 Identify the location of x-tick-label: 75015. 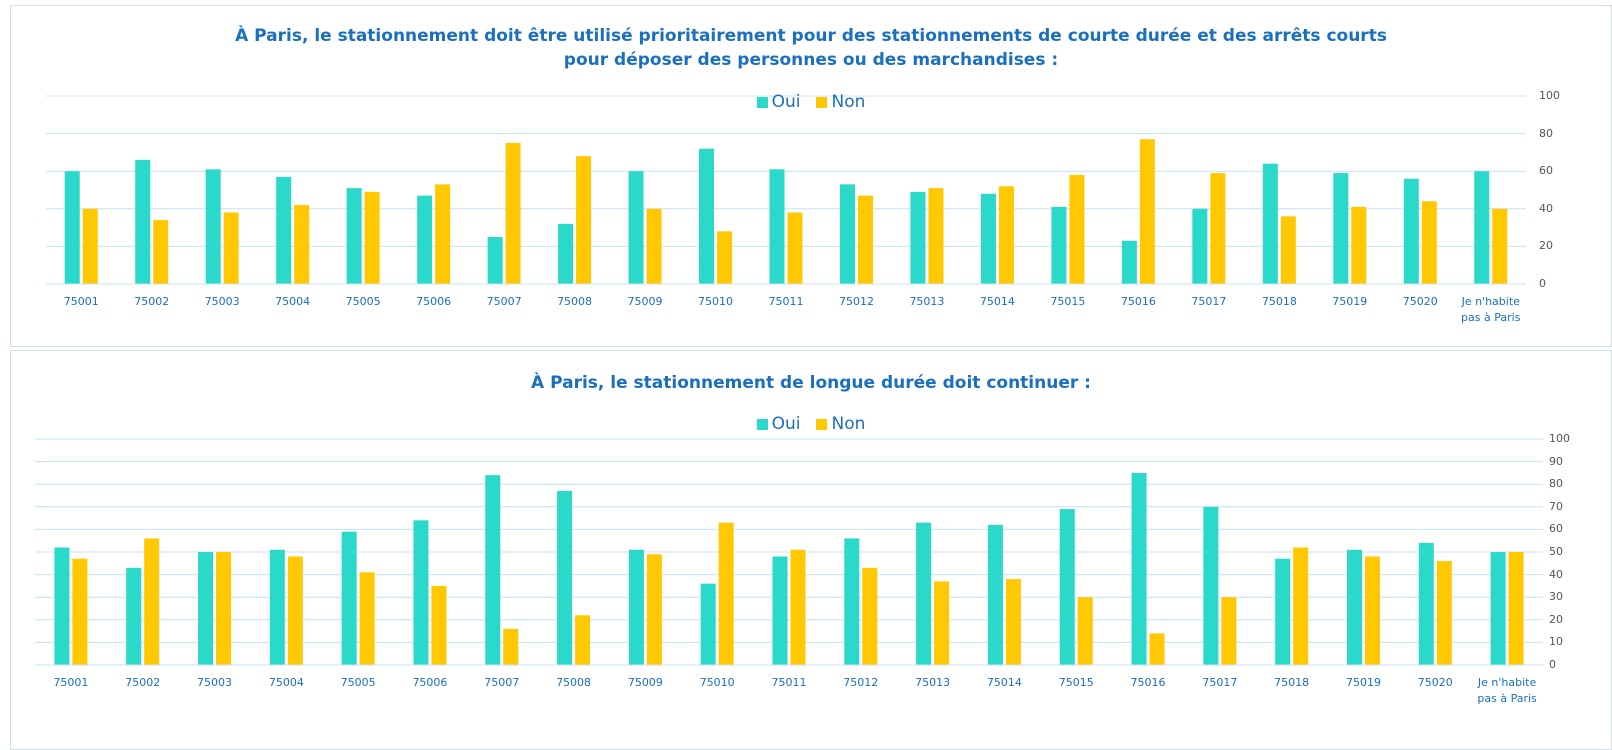
(1068, 301).